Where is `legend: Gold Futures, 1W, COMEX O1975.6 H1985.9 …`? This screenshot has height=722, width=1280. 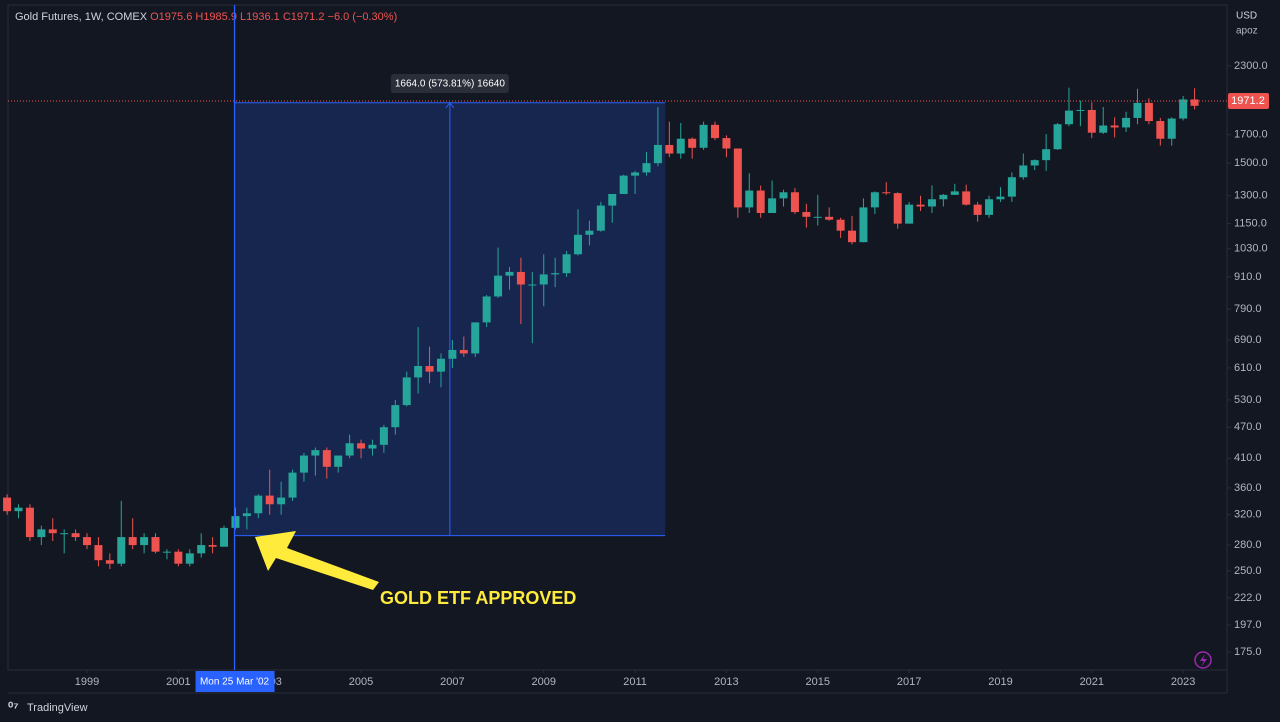 legend: Gold Futures, 1W, COMEX O1975.6 H1985.9 … is located at coordinates (206, 17).